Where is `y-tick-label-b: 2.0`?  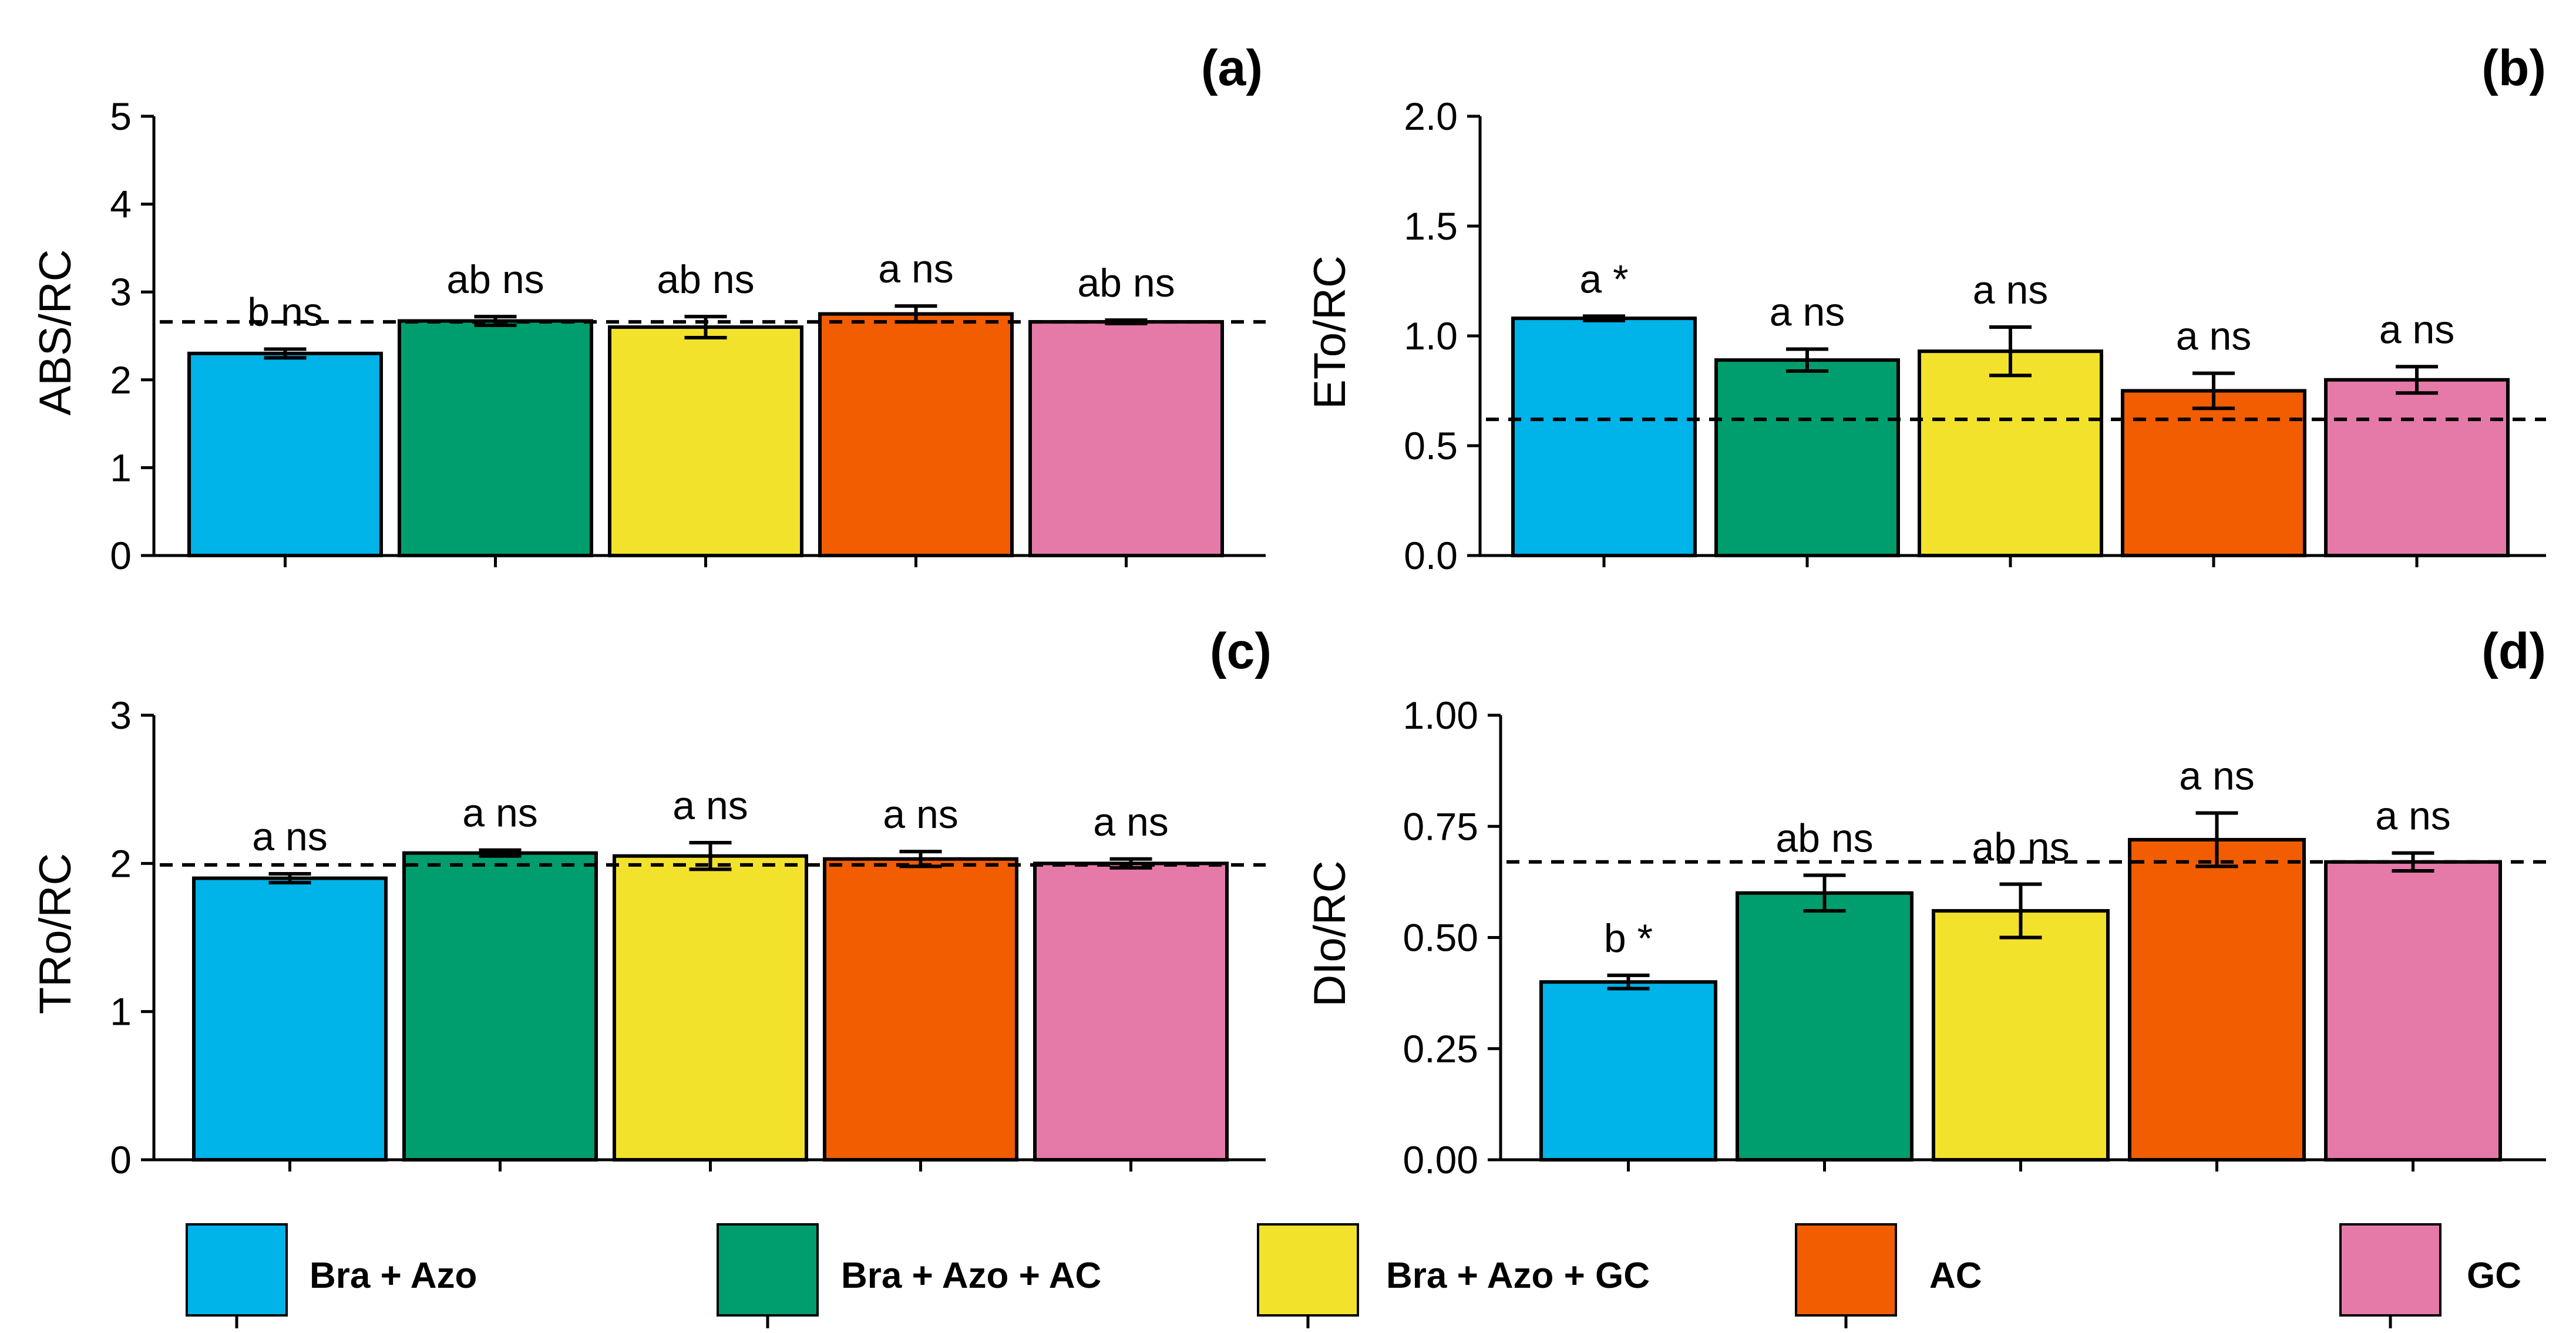
y-tick-label-b: 2.0 is located at coordinates (1431, 117).